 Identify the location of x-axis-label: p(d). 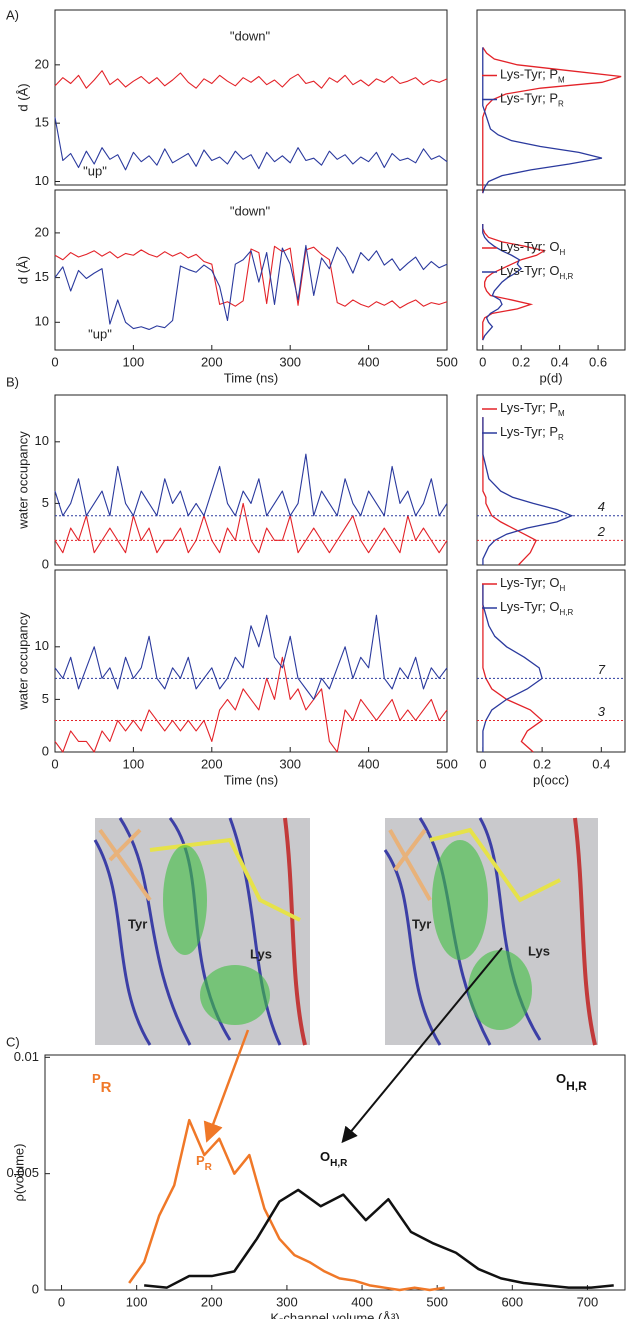
(550, 377).